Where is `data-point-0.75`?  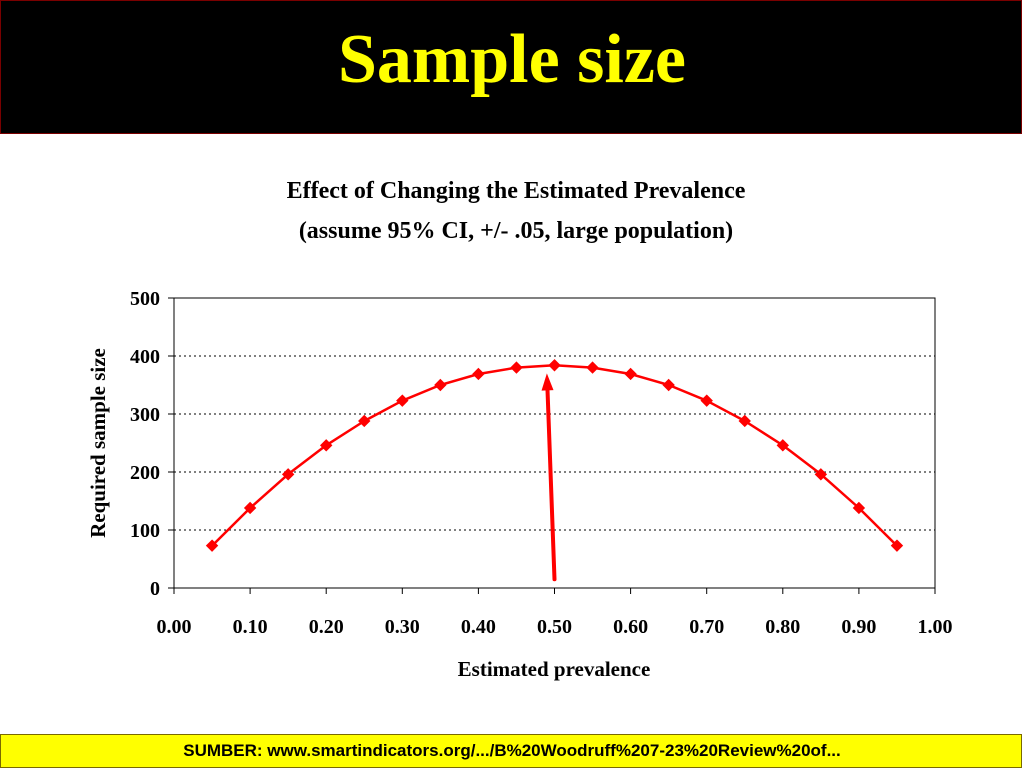
data-point-0.75 is located at coordinates (744, 421).